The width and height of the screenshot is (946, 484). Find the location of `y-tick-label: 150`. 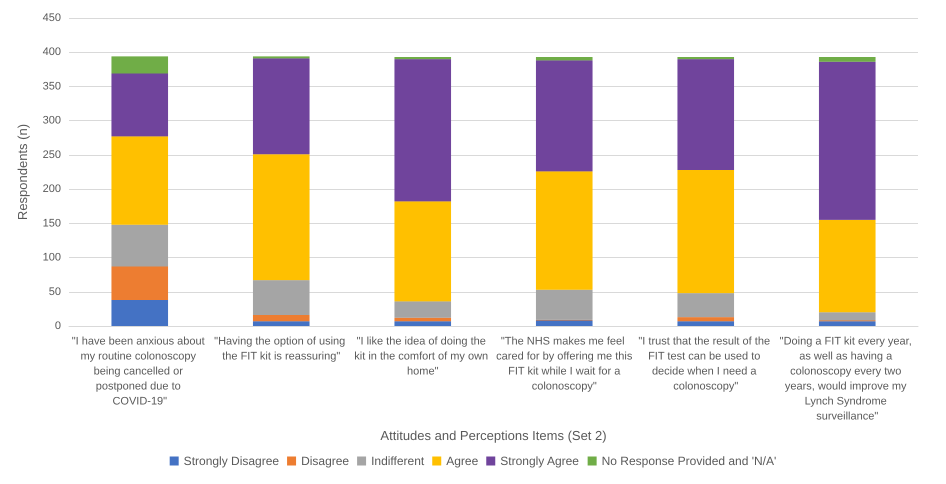

y-tick-label: 150 is located at coordinates (51, 223).